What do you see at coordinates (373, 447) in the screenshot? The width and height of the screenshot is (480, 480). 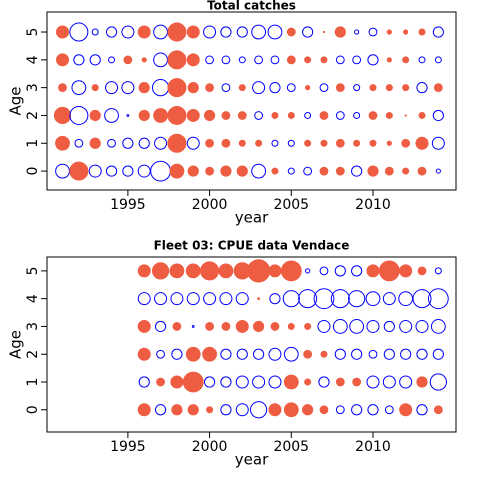 I see `x-tick-label: 2010` at bounding box center [373, 447].